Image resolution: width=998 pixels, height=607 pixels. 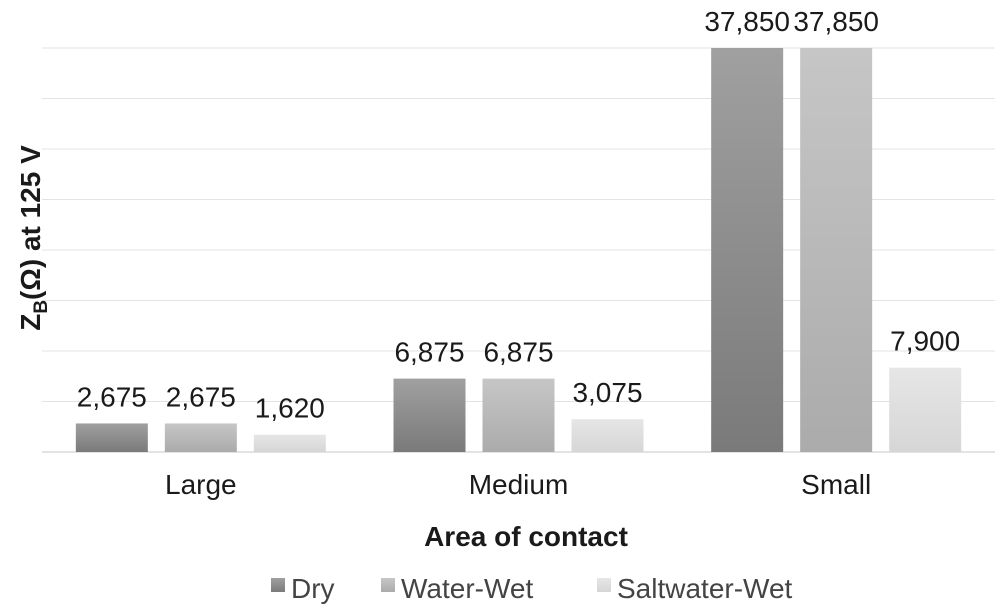 I want to click on y-axis-title-main: Z, so click(x=30, y=322).